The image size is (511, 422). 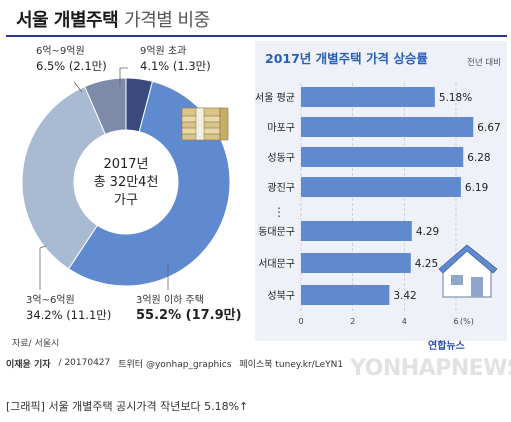 What do you see at coordinates (200, 124) in the screenshot?
I see `money-band` at bounding box center [200, 124].